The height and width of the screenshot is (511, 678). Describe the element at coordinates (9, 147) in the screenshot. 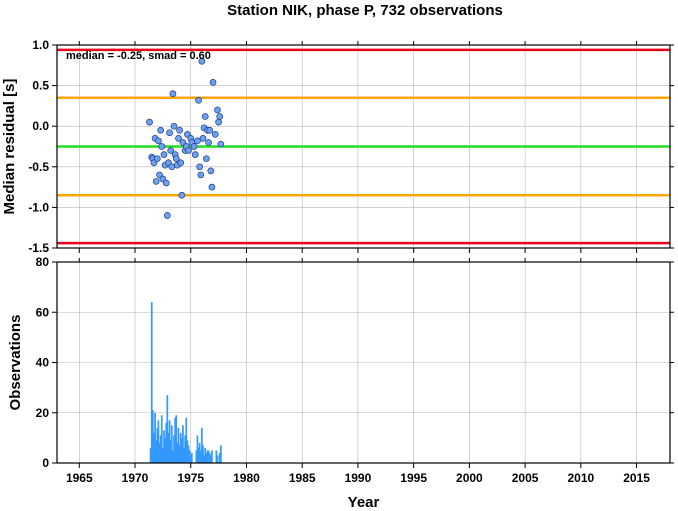

I see `residual-y-axis-title: Median residual [s]` at that location.